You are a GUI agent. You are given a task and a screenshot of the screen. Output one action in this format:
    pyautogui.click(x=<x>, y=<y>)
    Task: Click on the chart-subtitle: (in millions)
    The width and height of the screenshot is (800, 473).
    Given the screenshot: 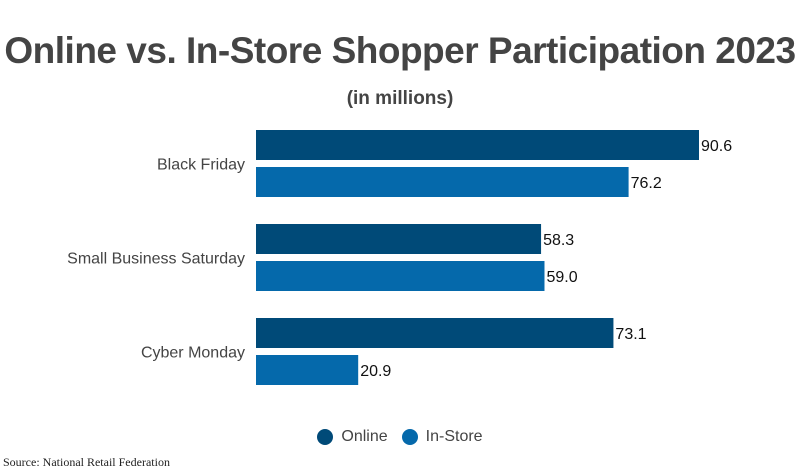 What is the action you would take?
    pyautogui.click(x=400, y=98)
    